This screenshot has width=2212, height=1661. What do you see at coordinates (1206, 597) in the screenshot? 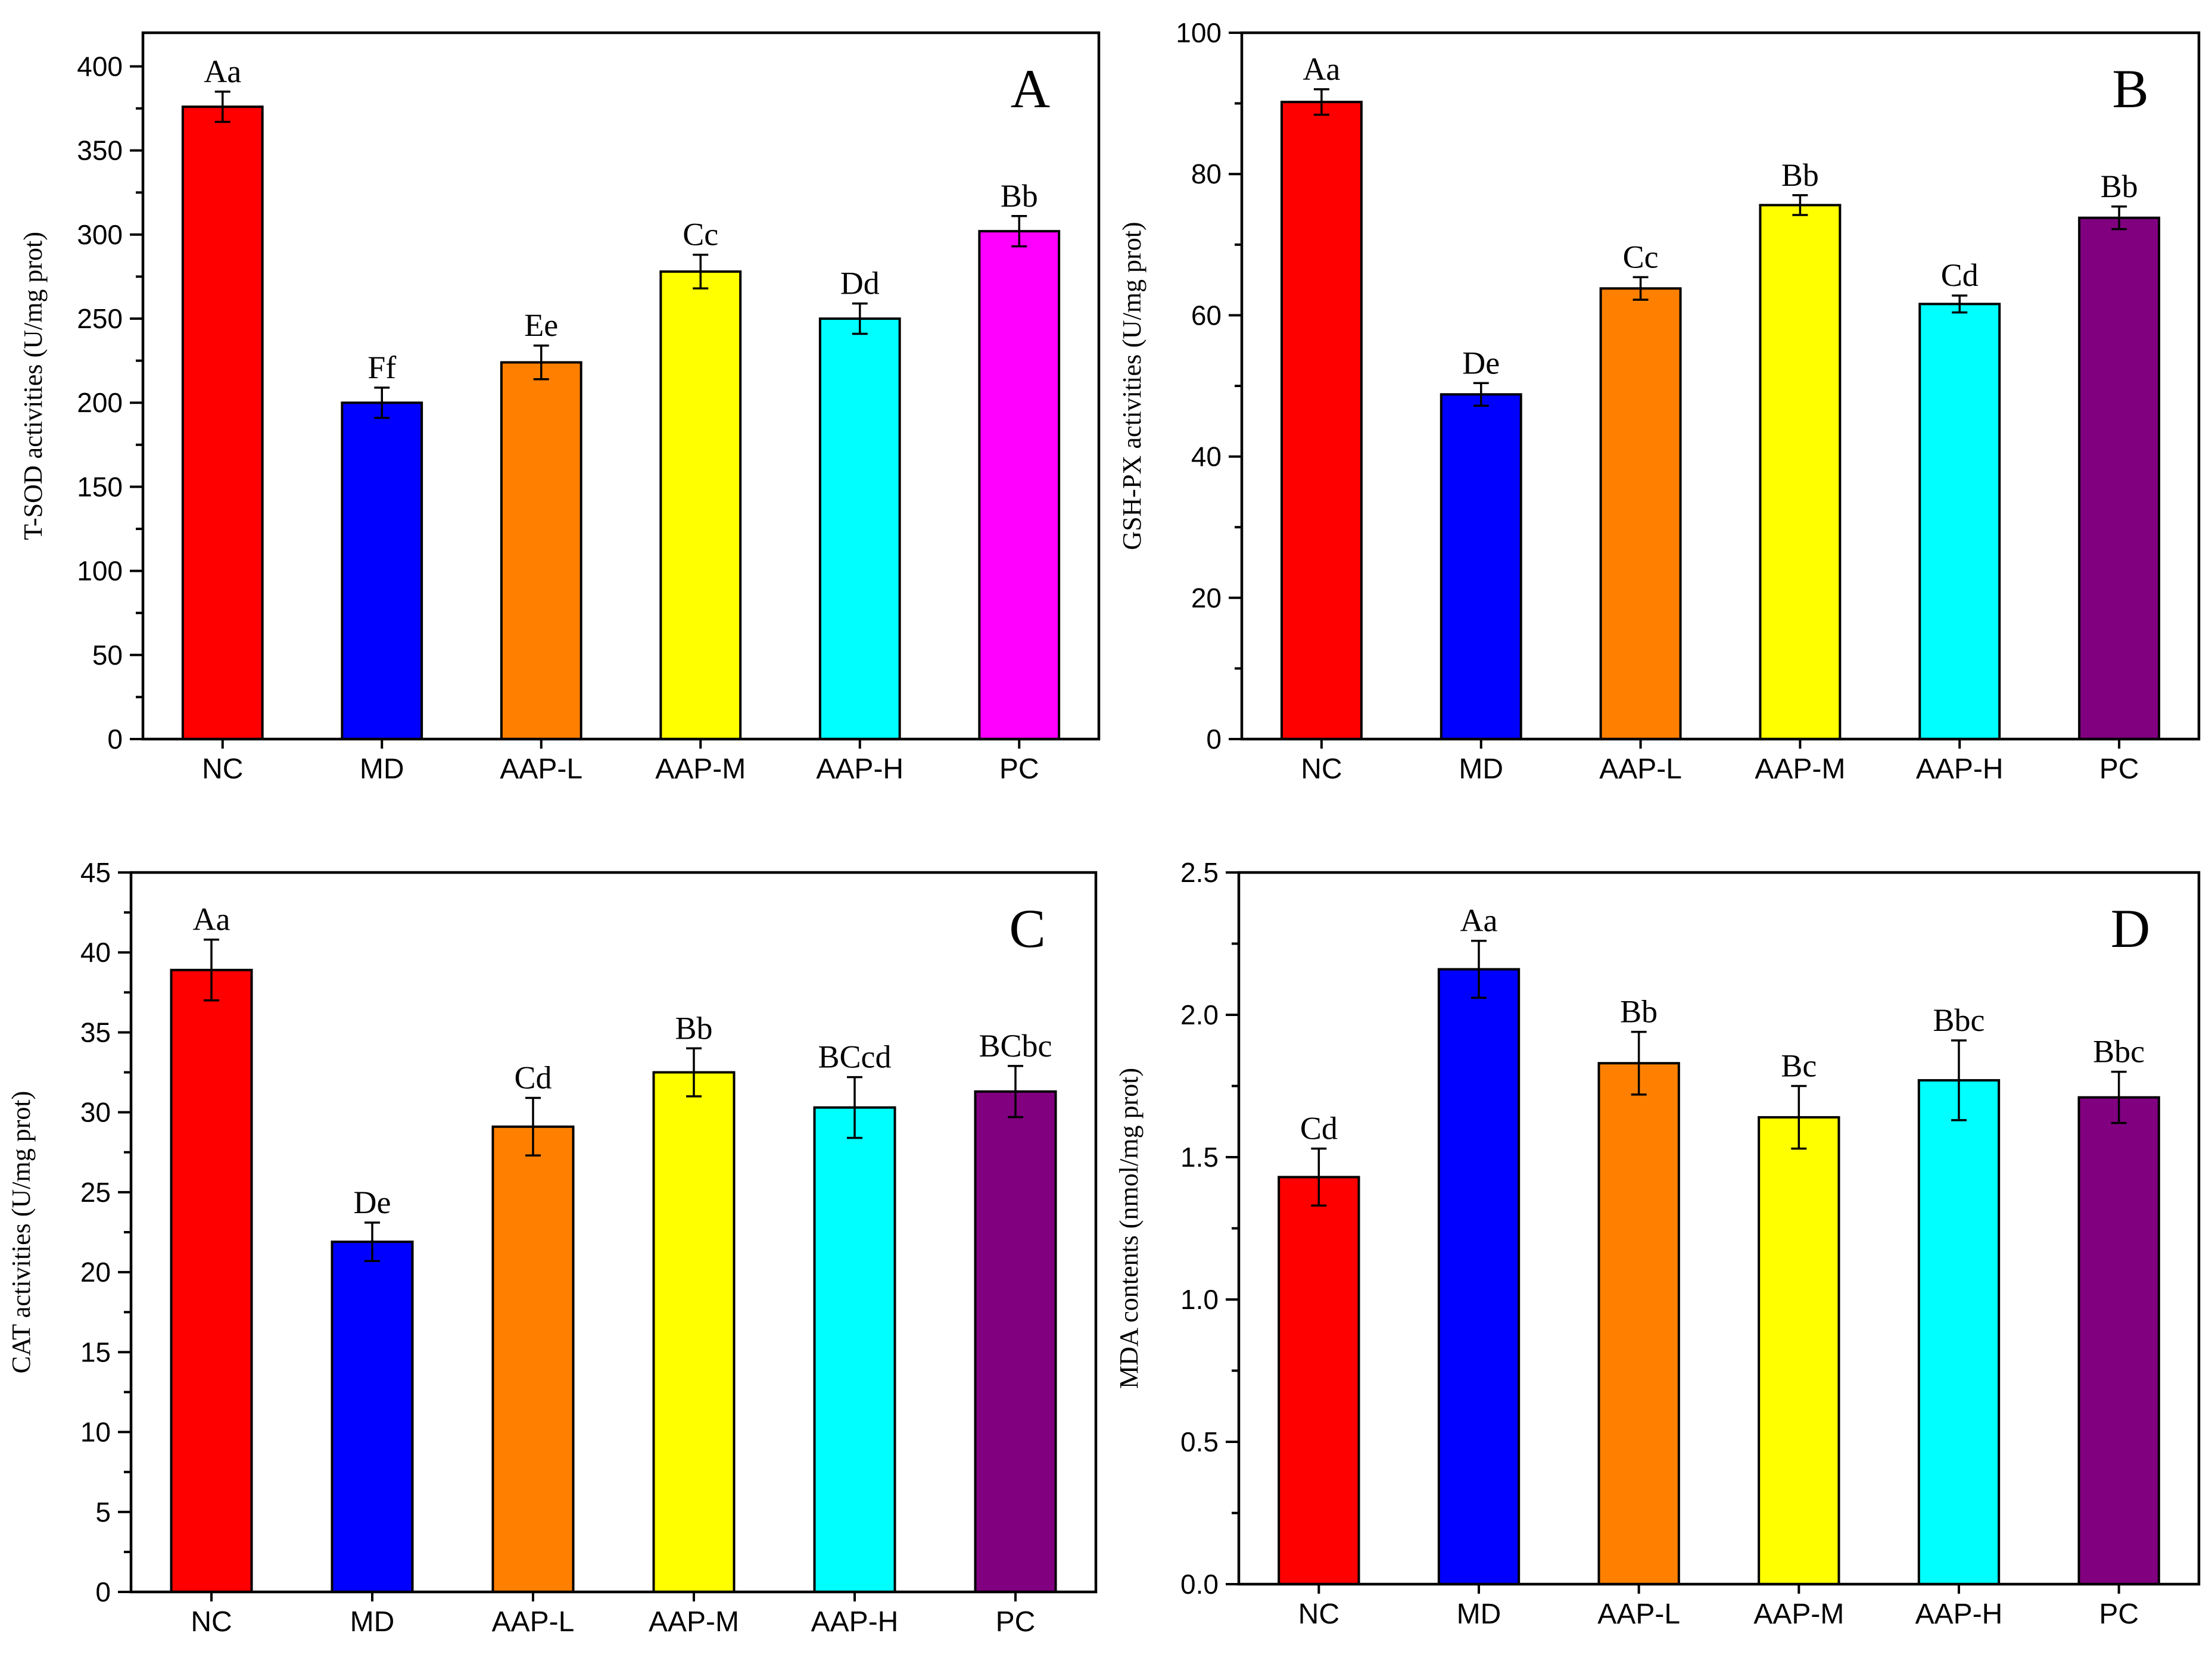
I see `panel-b-ytick-label: 20` at bounding box center [1206, 597].